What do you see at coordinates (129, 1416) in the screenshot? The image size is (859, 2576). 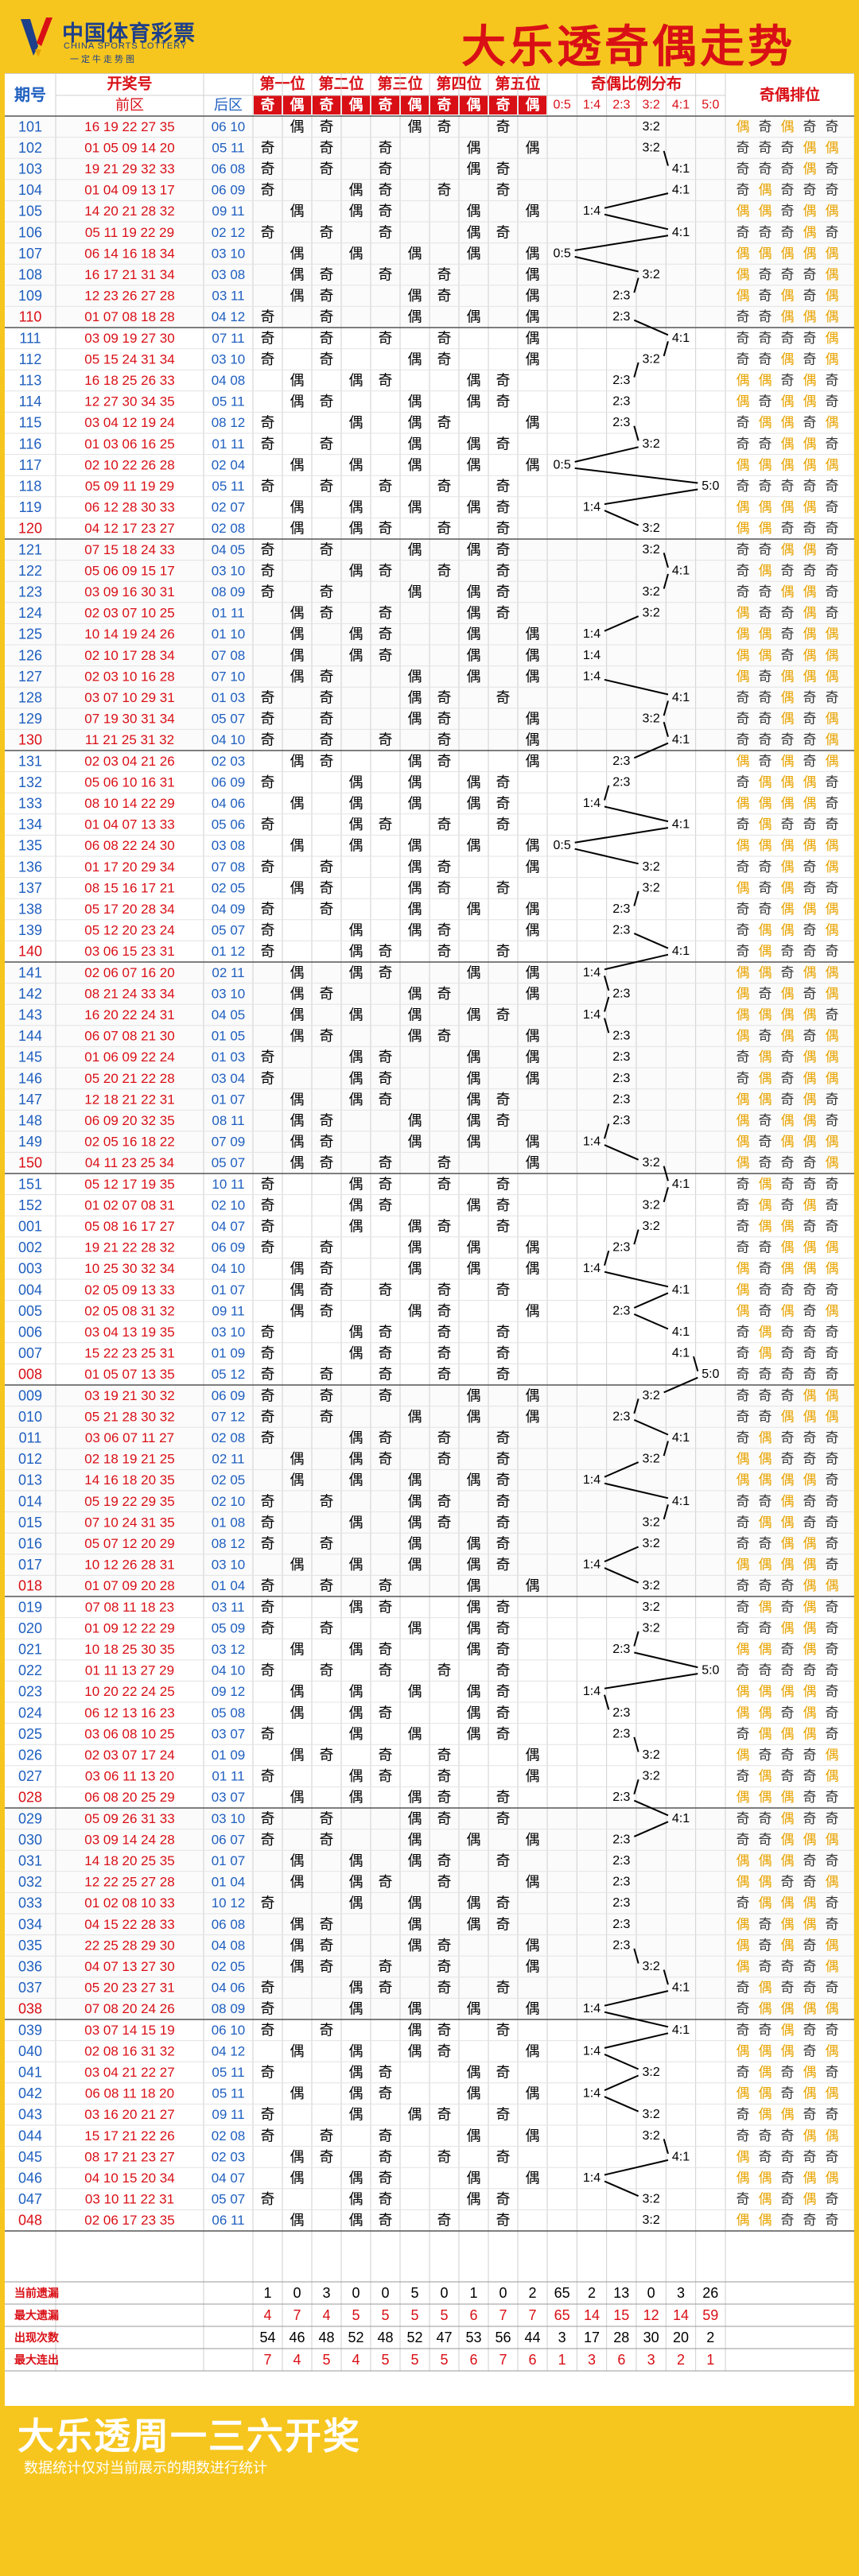 I see `front-numbers: 05 21 28 30 32` at bounding box center [129, 1416].